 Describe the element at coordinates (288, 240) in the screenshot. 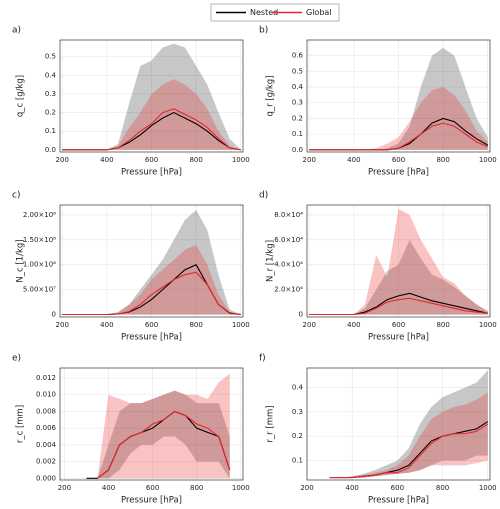

I see `y-tick-label: 6.0×10⁴` at that location.